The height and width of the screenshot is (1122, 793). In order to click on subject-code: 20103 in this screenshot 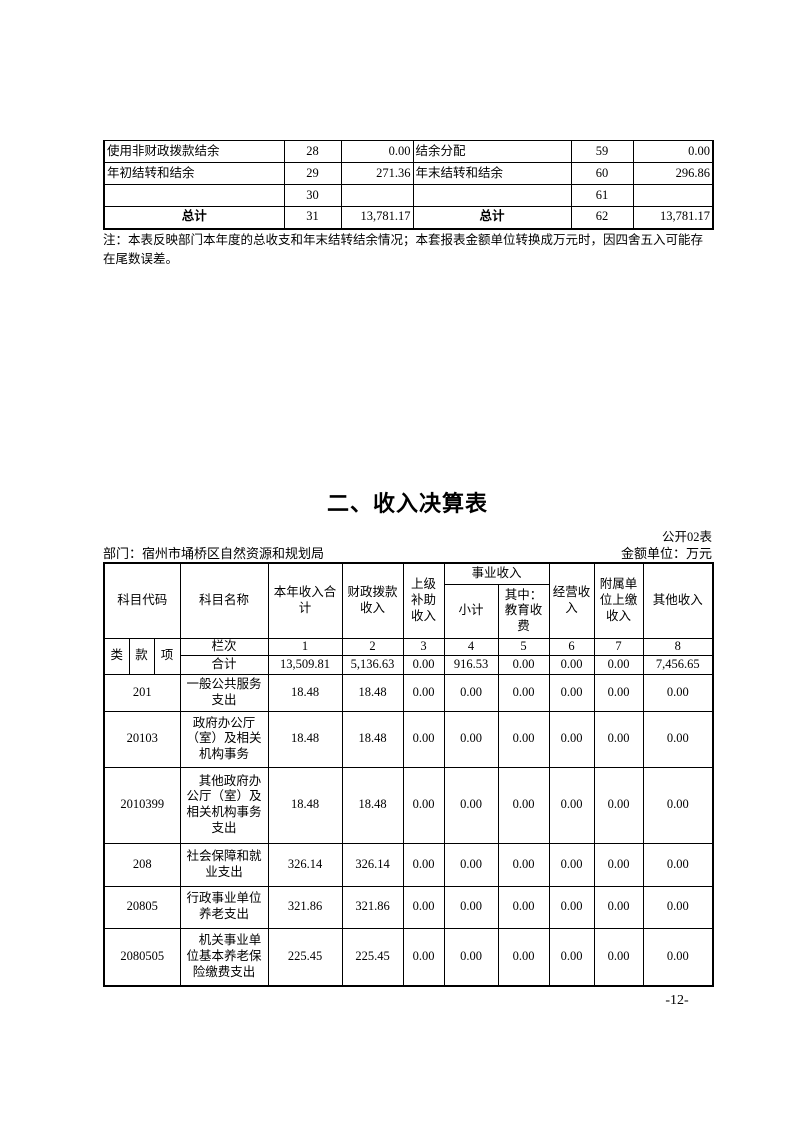, I will do `click(142, 739)`.